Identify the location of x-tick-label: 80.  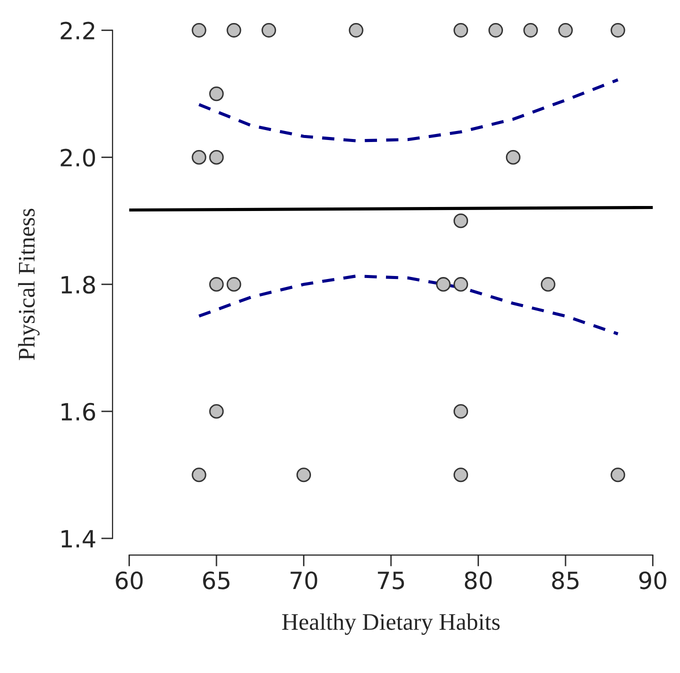
(478, 580).